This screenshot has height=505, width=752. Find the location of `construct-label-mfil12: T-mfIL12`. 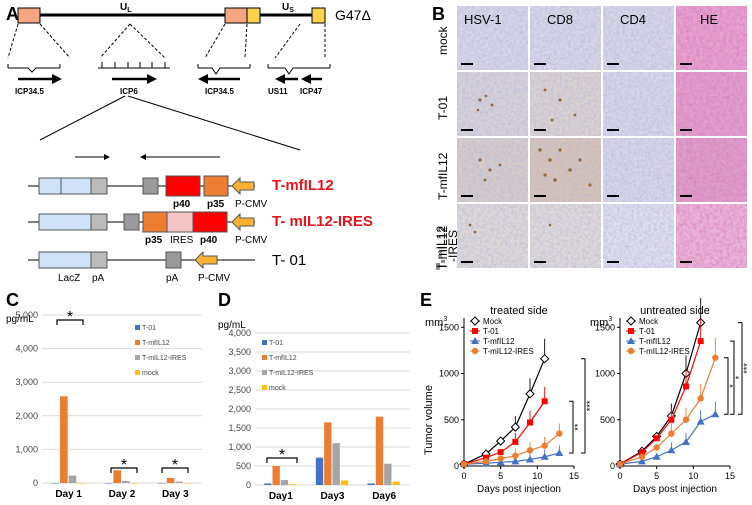

construct-label-mfil12: T-mfIL12 is located at coordinates (303, 185).